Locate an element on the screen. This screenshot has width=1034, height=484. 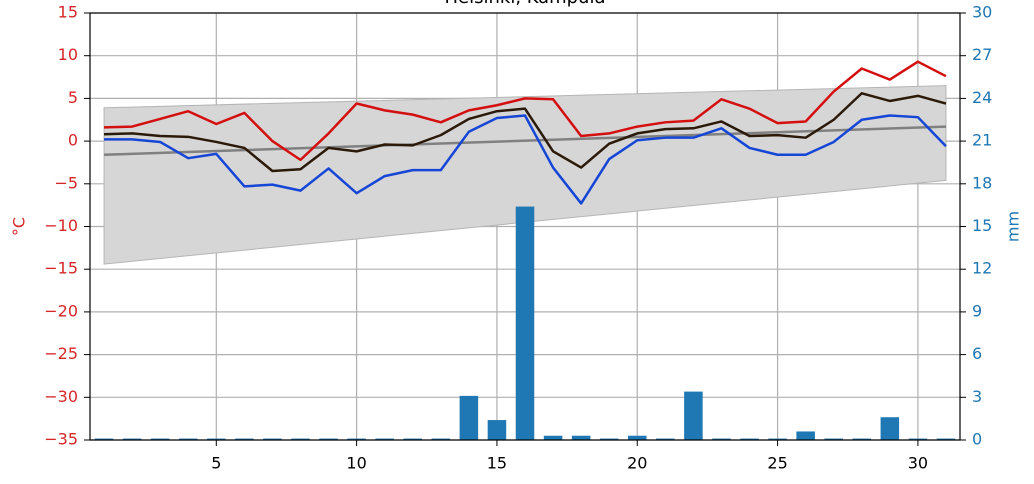
y2-tick-label: 0 is located at coordinates (977, 439).